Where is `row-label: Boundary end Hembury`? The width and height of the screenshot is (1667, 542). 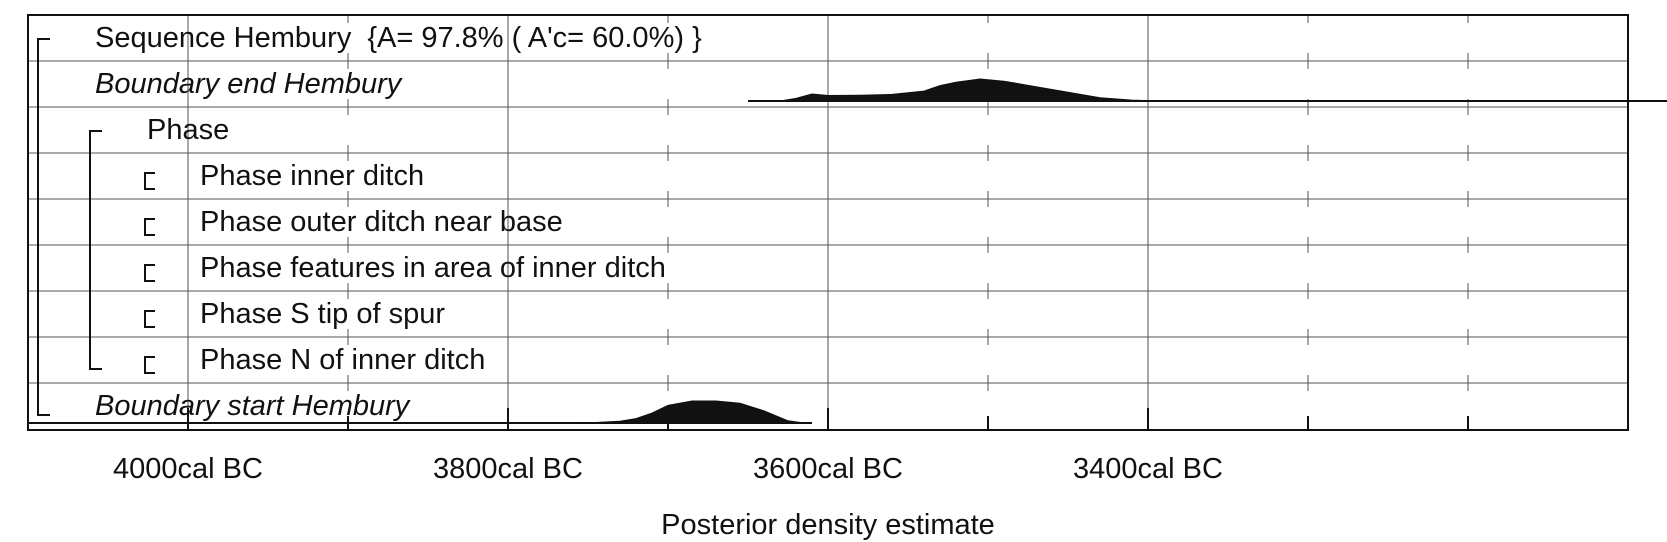 row-label: Boundary end Hembury is located at coordinates (249, 84).